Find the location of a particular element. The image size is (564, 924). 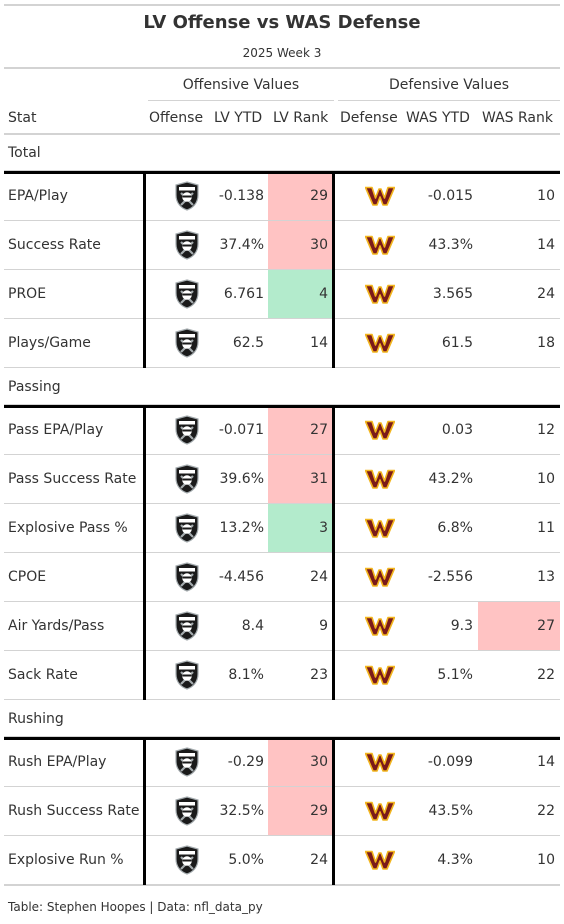

table-row: Success Rate 37.4% 30 43.3% 14 is located at coordinates (282, 245).